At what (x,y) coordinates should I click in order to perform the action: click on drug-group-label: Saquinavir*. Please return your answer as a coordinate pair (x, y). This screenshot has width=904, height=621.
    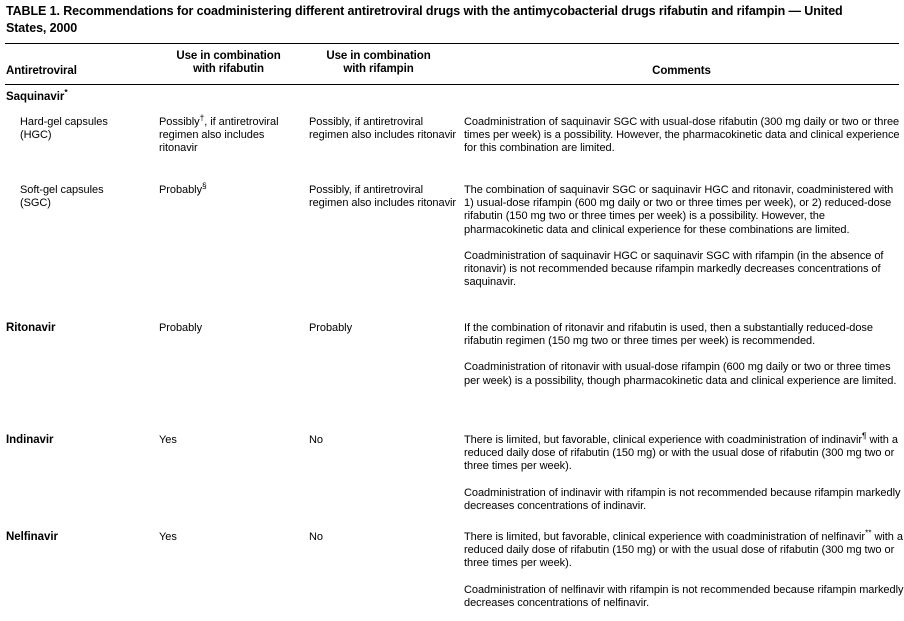
    Looking at the image, I should click on (81, 96).